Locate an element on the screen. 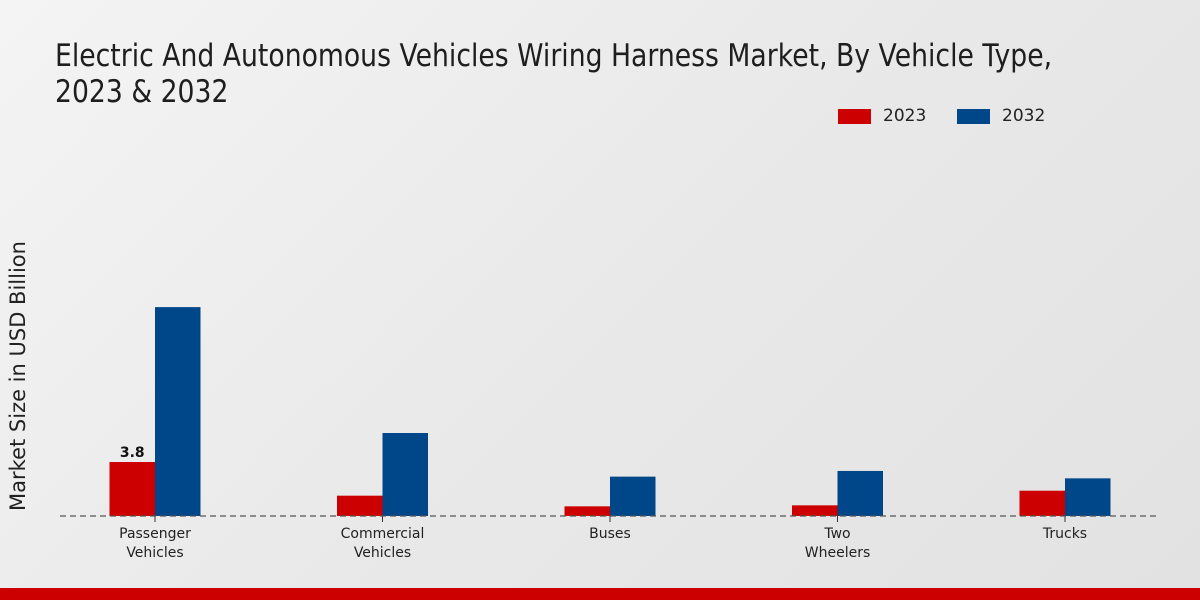  legend-label-2023: 2023 is located at coordinates (905, 116).